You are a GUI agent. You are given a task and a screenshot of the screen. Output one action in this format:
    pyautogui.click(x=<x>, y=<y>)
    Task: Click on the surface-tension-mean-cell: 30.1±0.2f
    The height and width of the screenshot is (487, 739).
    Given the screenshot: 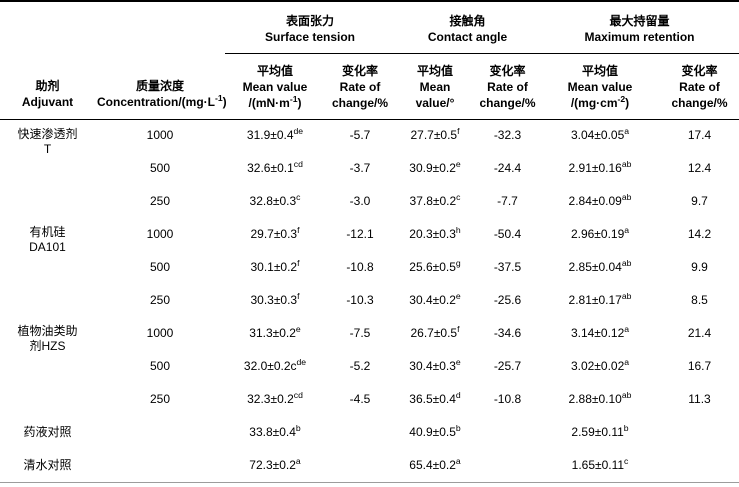 What is the action you would take?
    pyautogui.click(x=275, y=266)
    